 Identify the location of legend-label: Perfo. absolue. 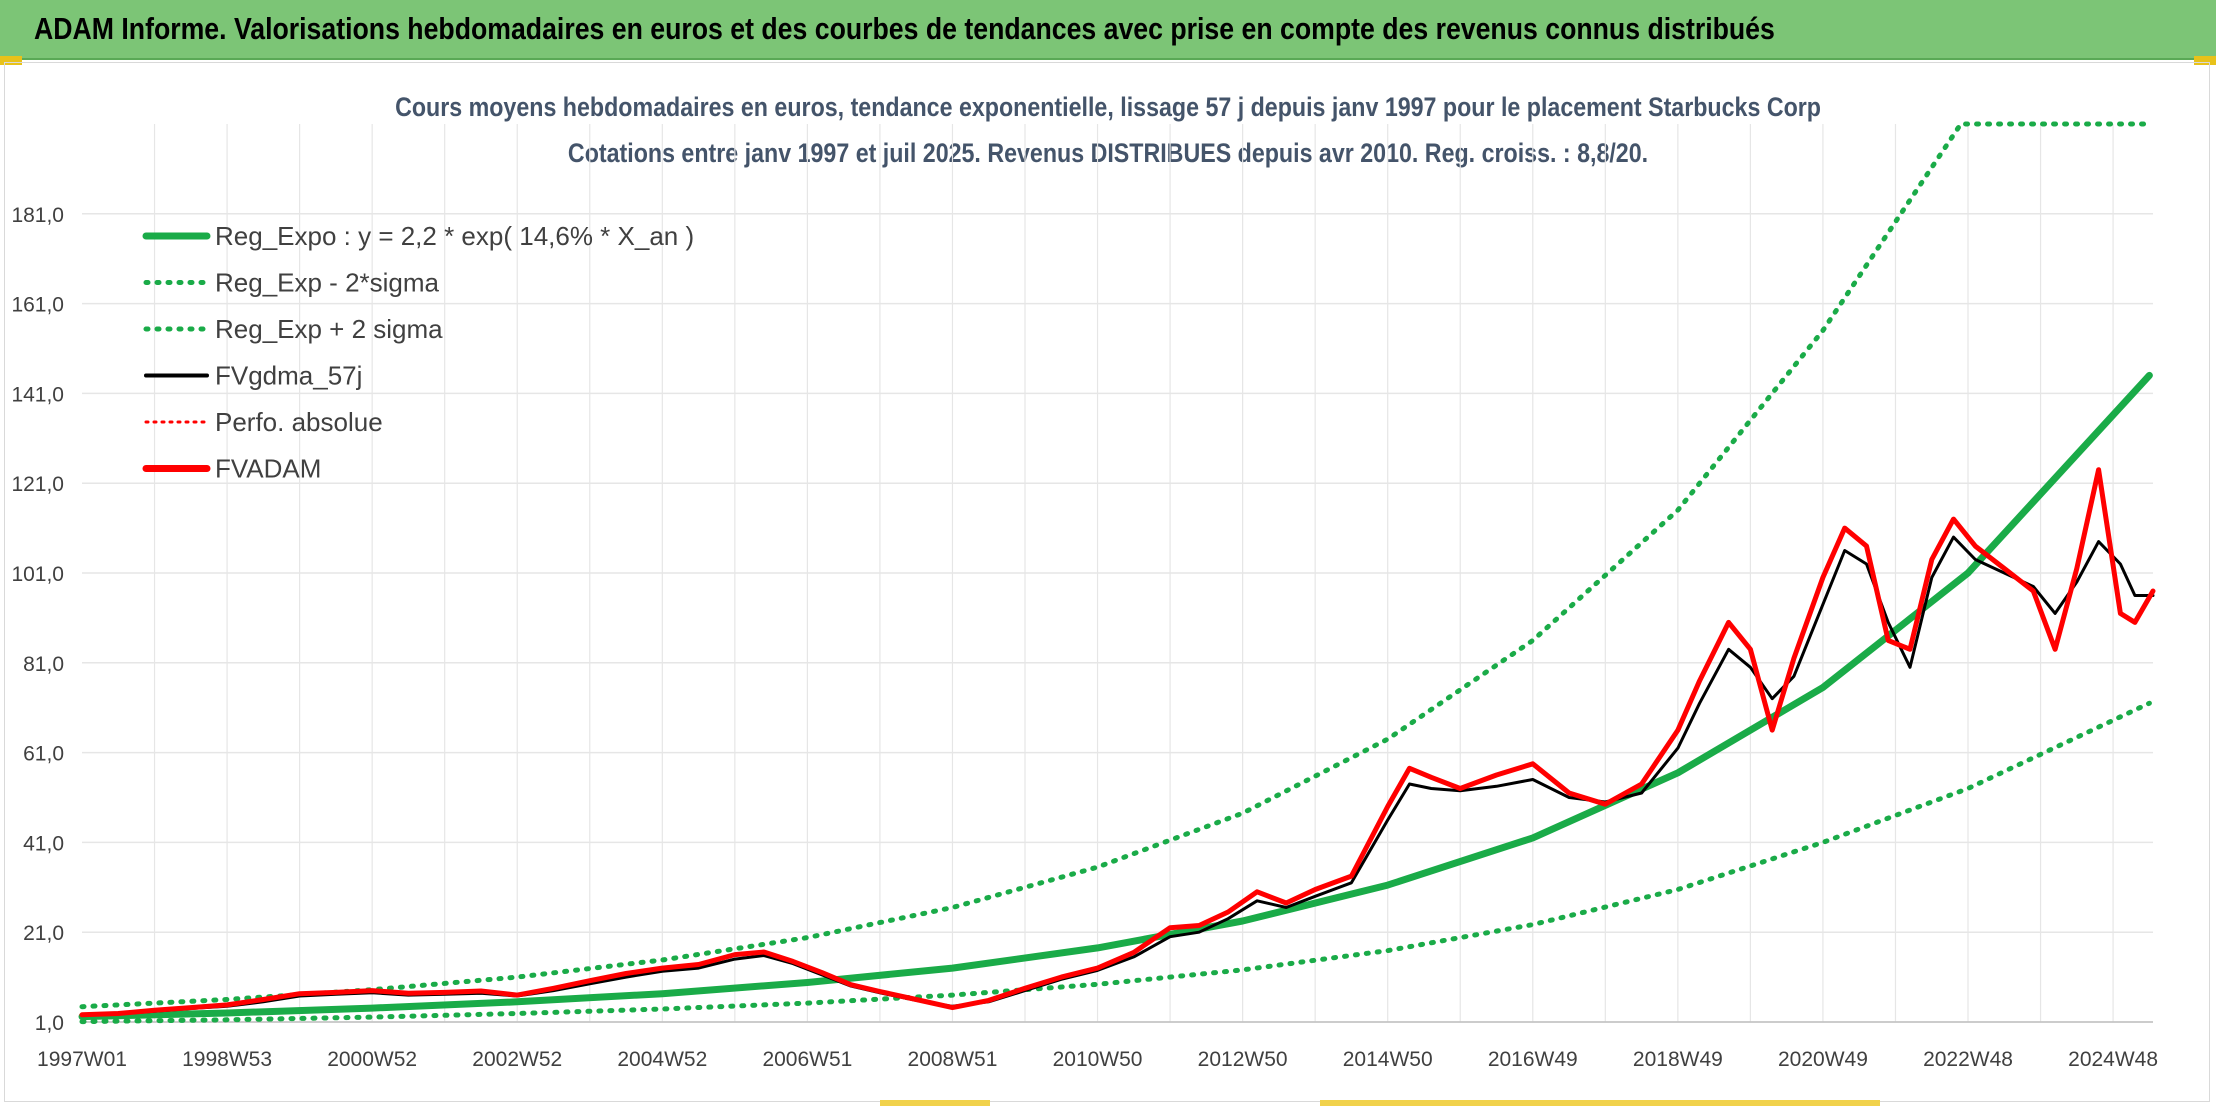
(299, 422).